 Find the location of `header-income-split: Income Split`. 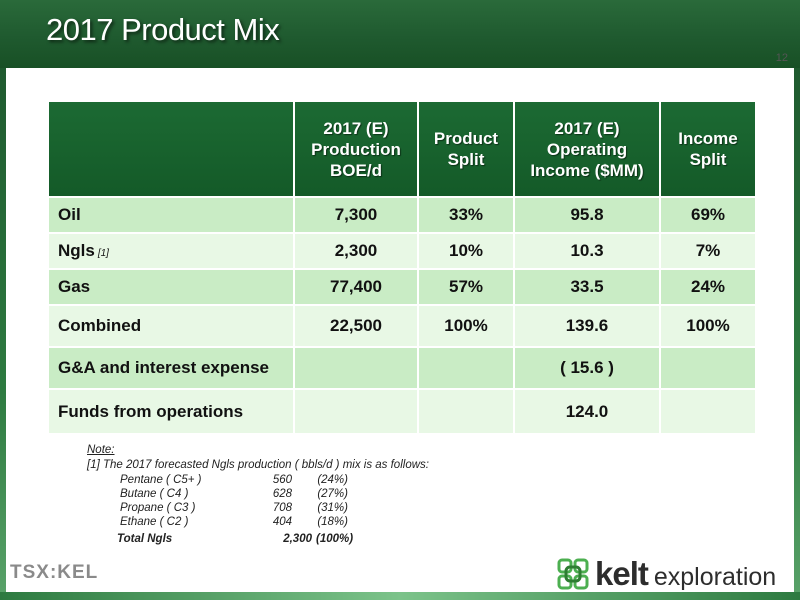

header-income-split: Income Split is located at coordinates (708, 149).